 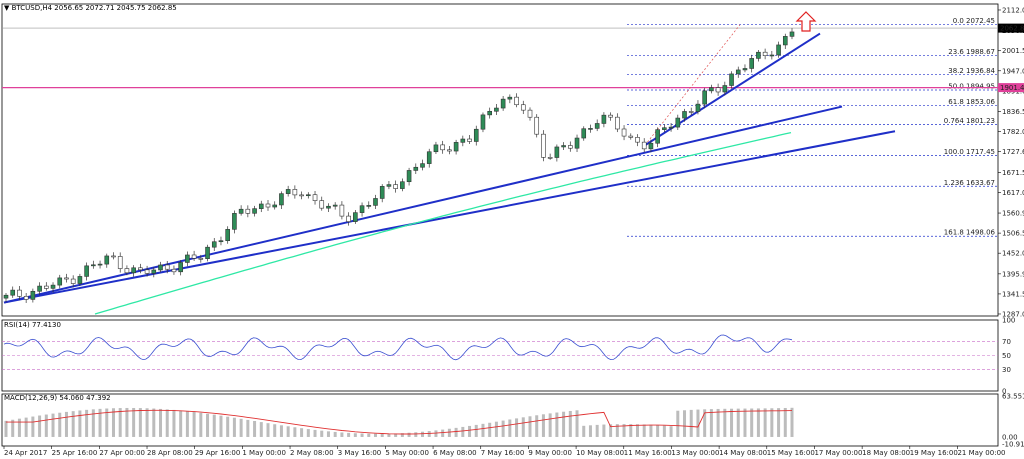 I want to click on rsi-line, so click(x=398, y=347).